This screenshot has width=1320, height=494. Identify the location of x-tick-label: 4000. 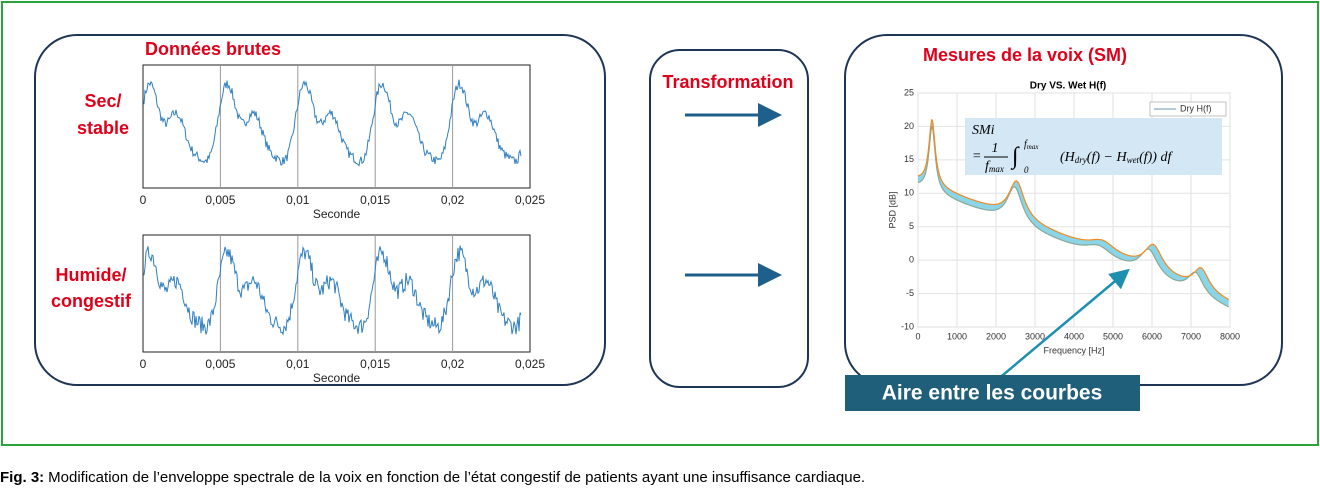
(1074, 336).